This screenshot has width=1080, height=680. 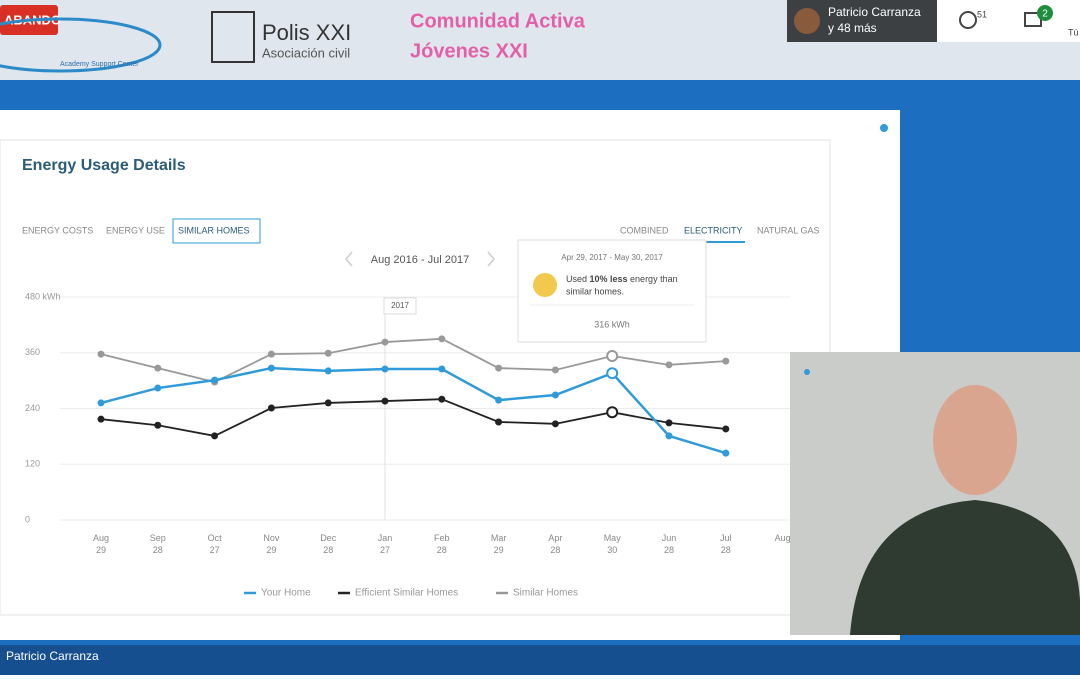 I want to click on prev-arrow, so click(x=349, y=259).